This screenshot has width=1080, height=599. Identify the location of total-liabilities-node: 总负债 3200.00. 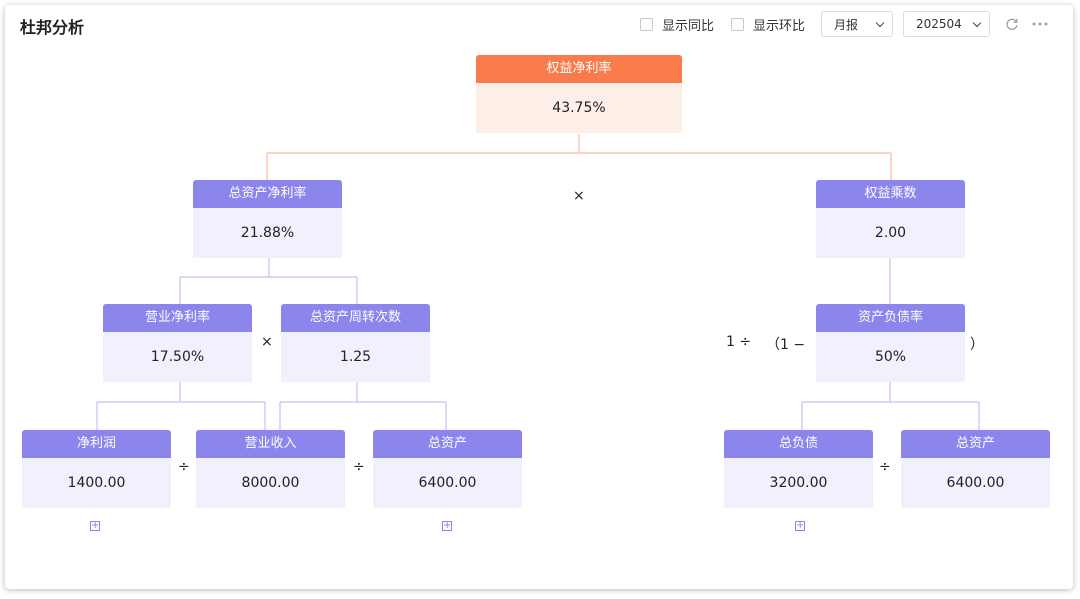
(798, 469).